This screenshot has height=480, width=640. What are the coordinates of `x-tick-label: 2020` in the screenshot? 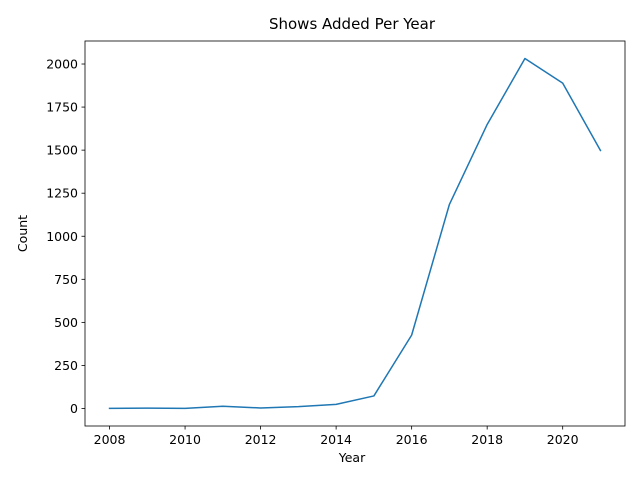 It's located at (563, 439).